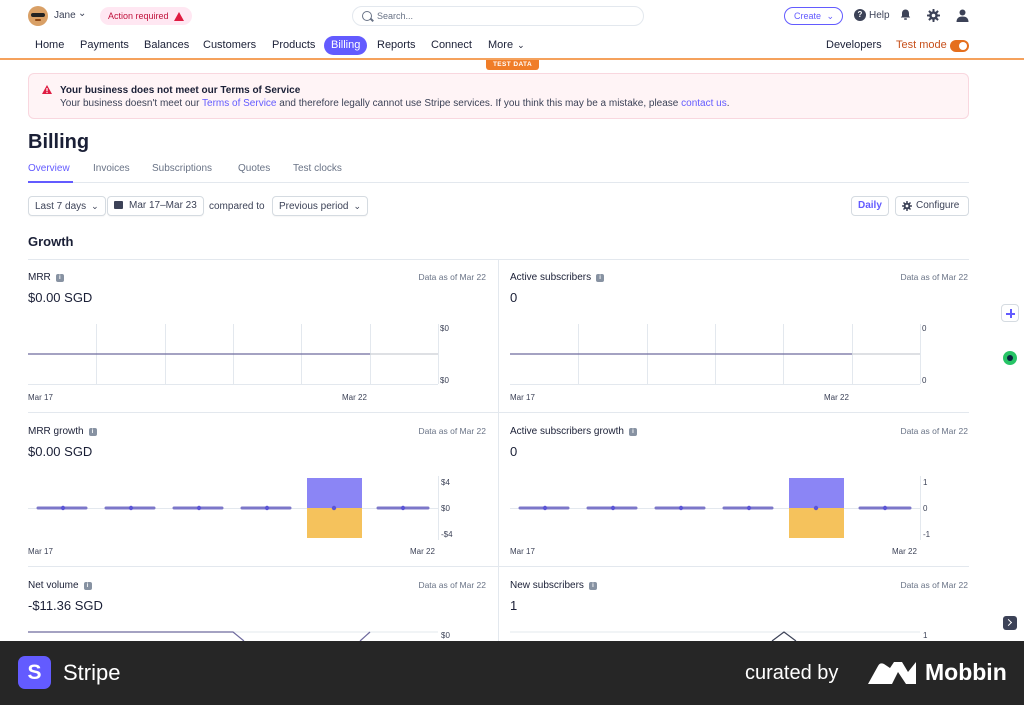  Describe the element at coordinates (240, 516) in the screenshot. I see `mrr-growth-chart: $4 $0 -$4 Mar 17 Mar 22` at that location.